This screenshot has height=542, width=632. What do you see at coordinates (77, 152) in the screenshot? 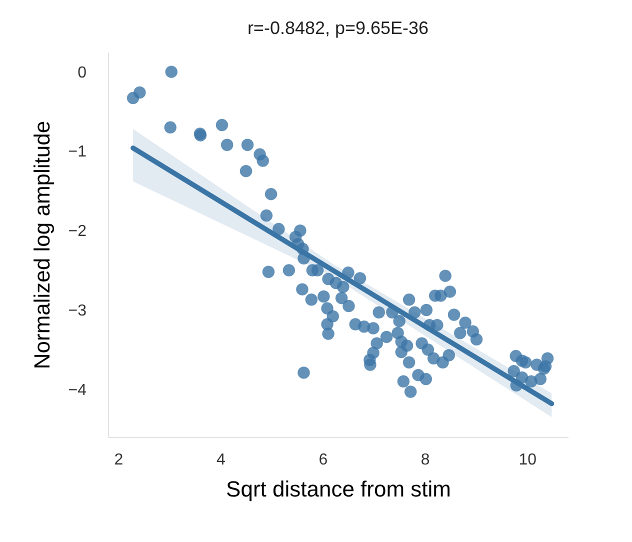
I see `y-tick-label: −1` at bounding box center [77, 152].